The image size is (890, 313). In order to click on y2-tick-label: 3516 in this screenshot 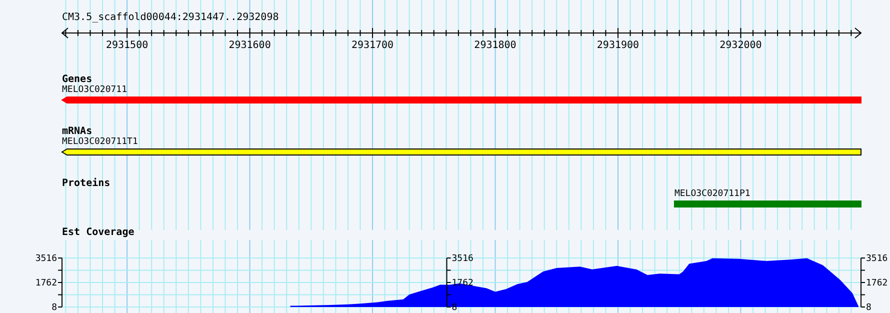, I will do `click(877, 259)`.